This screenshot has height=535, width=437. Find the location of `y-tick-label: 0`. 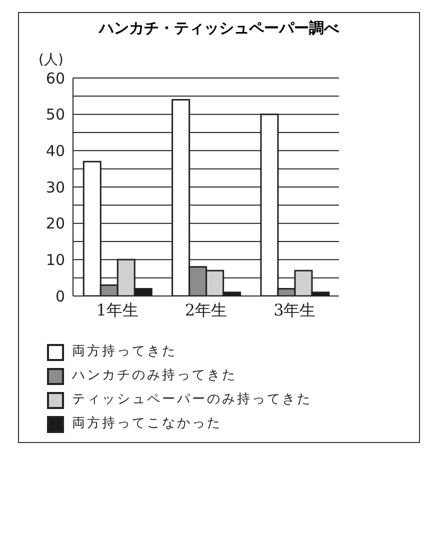

y-tick-label: 0 is located at coordinates (60, 296).